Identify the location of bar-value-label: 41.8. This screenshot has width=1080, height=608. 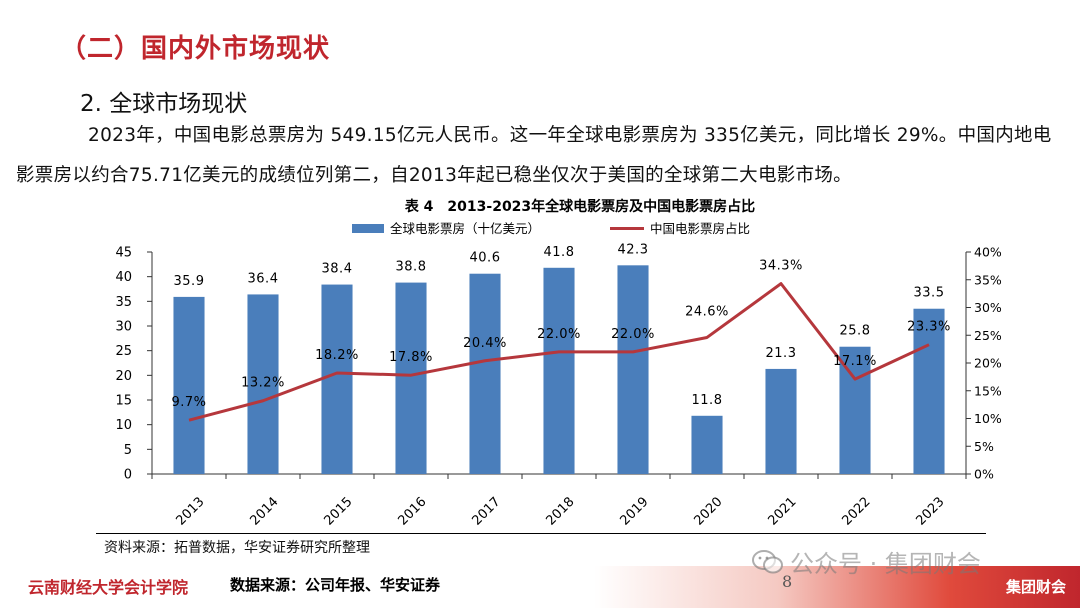
(559, 252).